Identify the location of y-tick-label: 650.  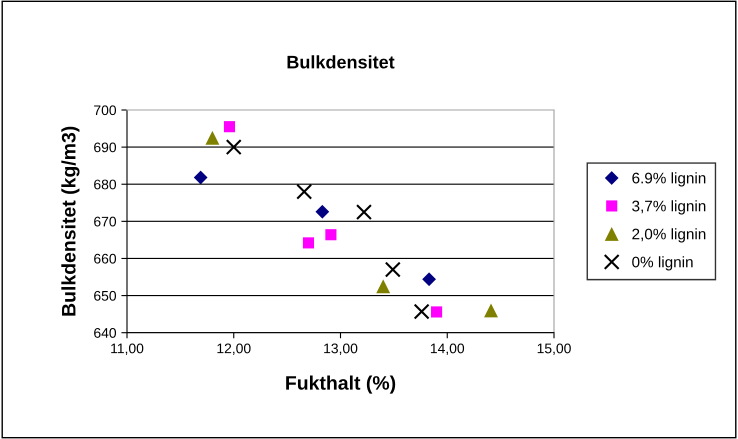
(105, 295).